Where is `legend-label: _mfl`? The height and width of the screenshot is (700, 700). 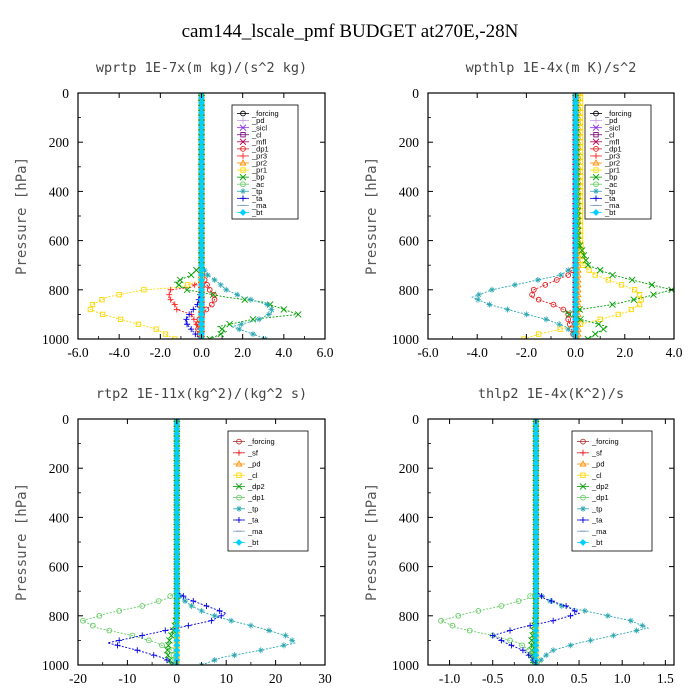
legend-label: _mfl is located at coordinates (259, 141).